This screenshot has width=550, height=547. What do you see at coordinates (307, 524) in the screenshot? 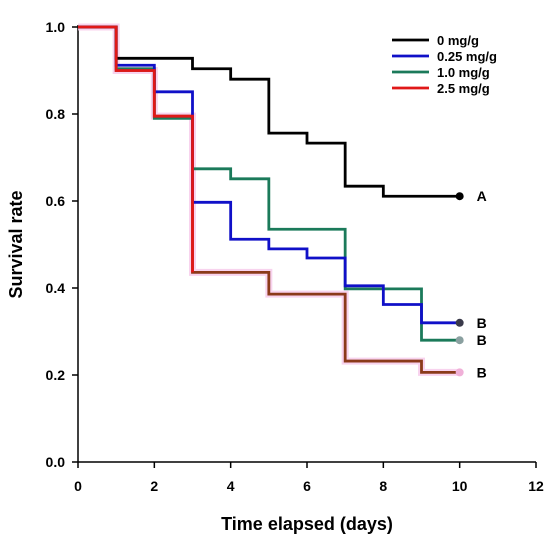
I see `x-axis-title: Time elapsed (days)` at bounding box center [307, 524].